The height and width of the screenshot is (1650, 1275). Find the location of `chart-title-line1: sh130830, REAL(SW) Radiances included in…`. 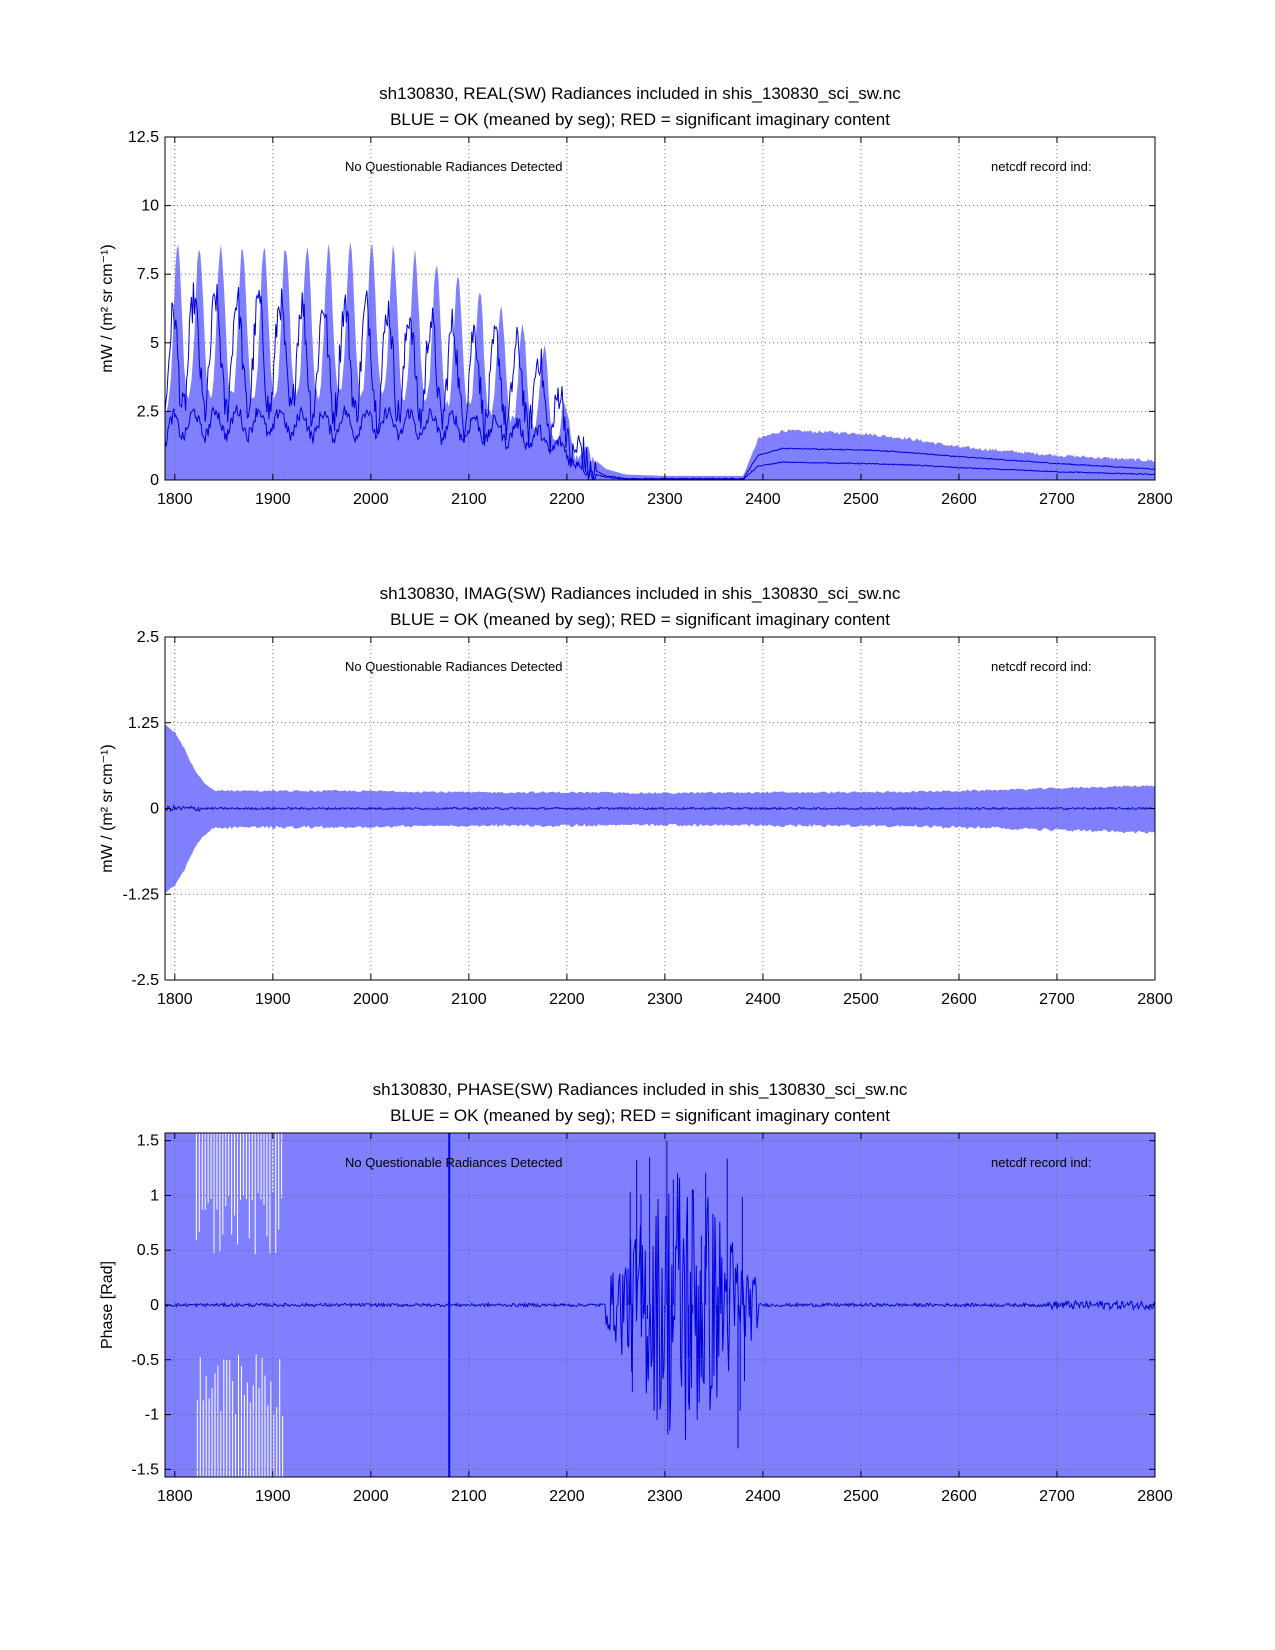

chart-title-line1: sh130830, REAL(SW) Radiances included in… is located at coordinates (640, 93).